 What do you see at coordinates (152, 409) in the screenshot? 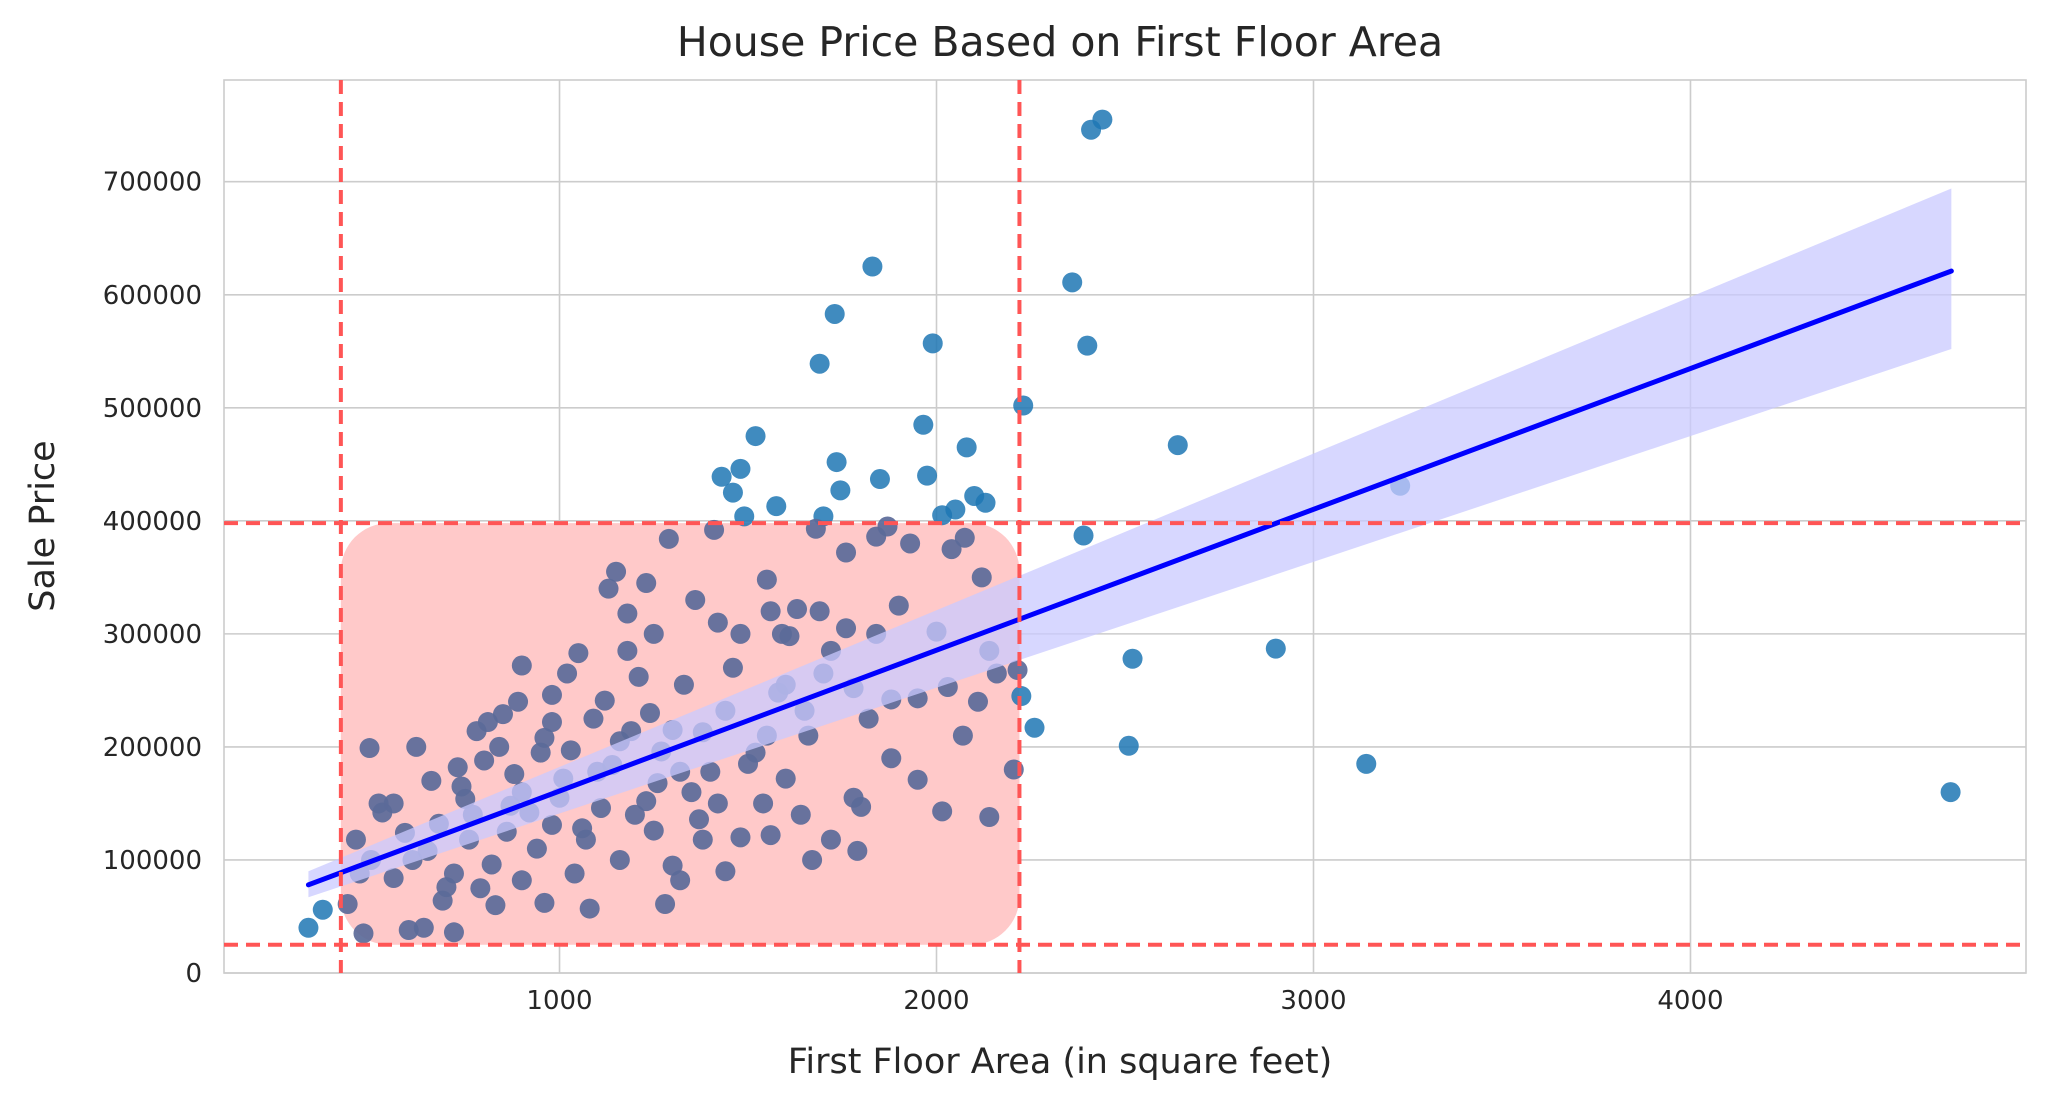
I see `y-tick-label: 500000` at bounding box center [152, 409].